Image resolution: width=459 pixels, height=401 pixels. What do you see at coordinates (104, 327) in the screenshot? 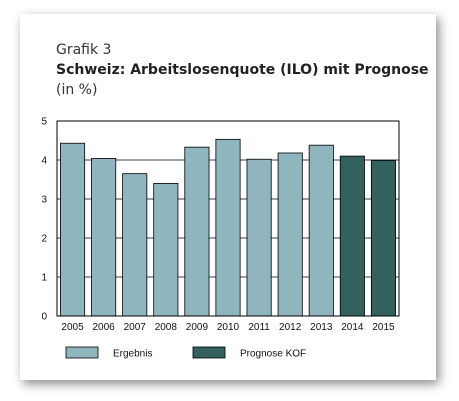
I see `x-tick-label: 2006` at bounding box center [104, 327].